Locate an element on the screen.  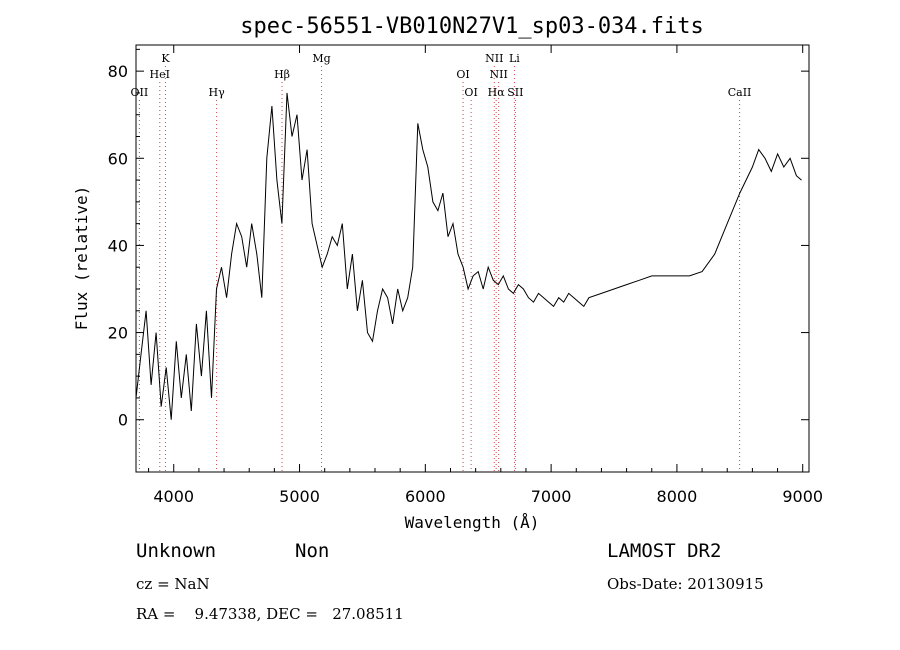
y-tick-label: 40 is located at coordinates (118, 245).